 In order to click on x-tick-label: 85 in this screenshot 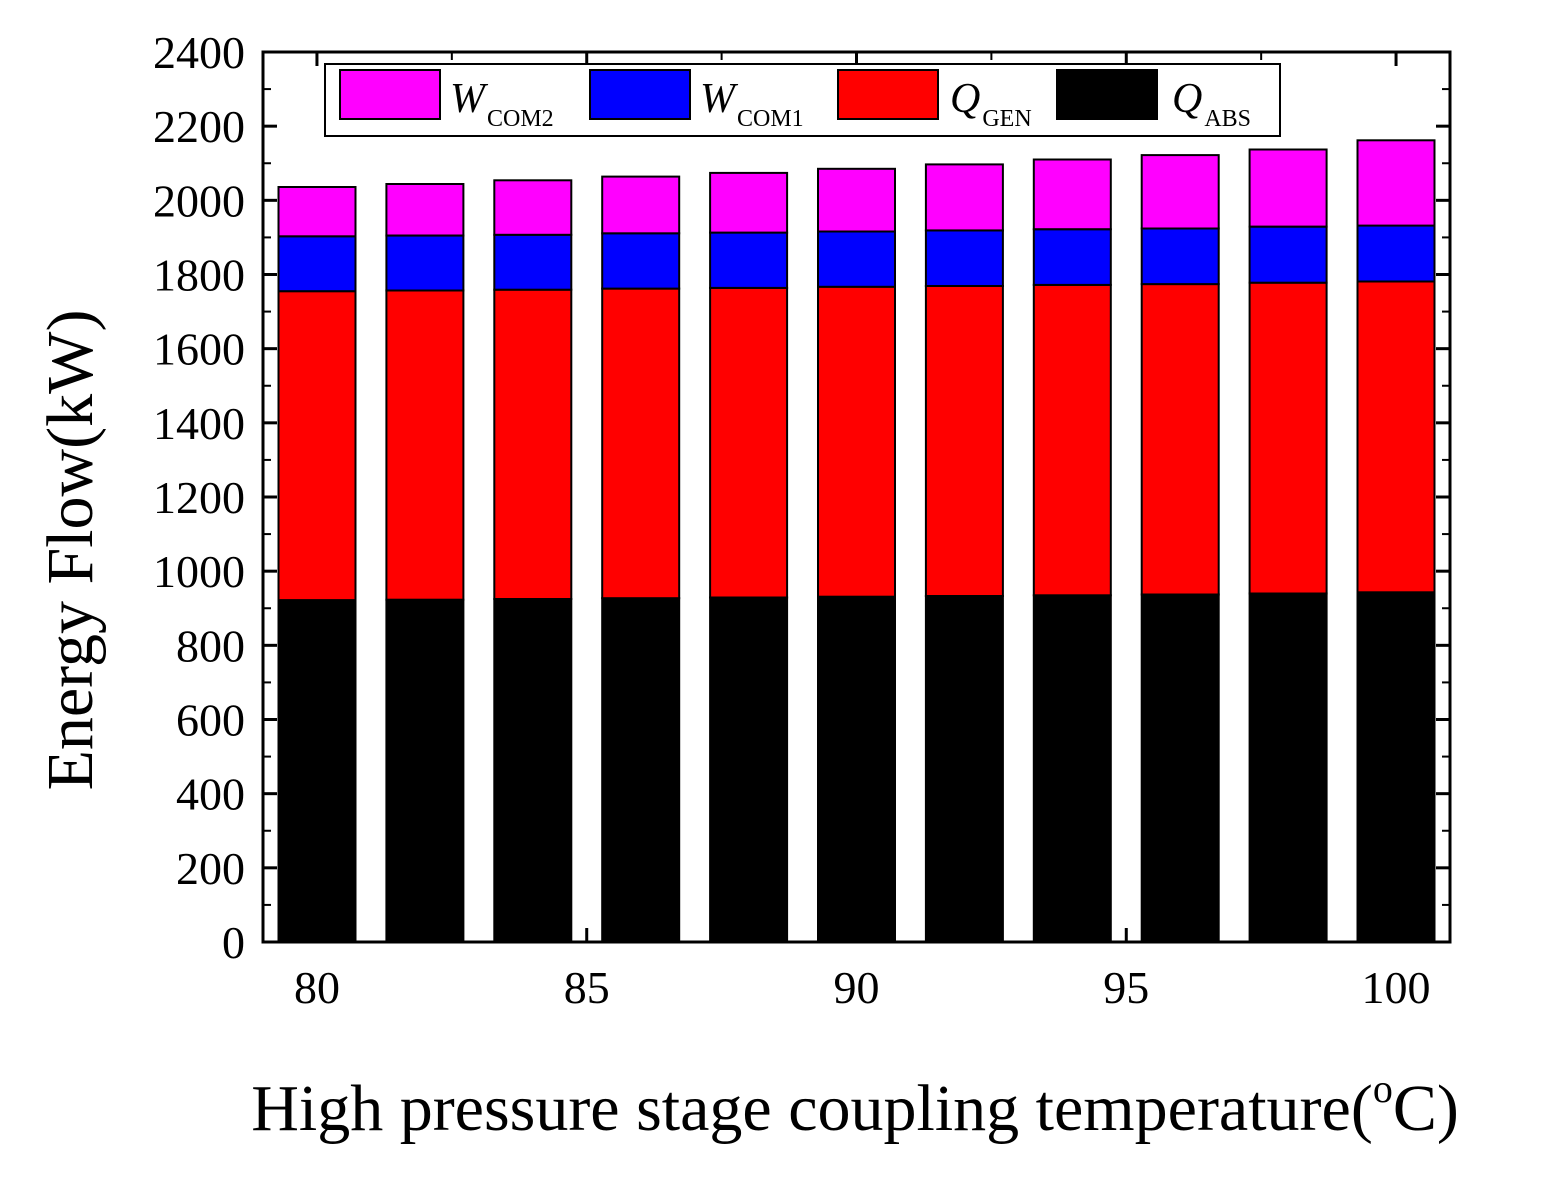, I will do `click(587, 987)`.